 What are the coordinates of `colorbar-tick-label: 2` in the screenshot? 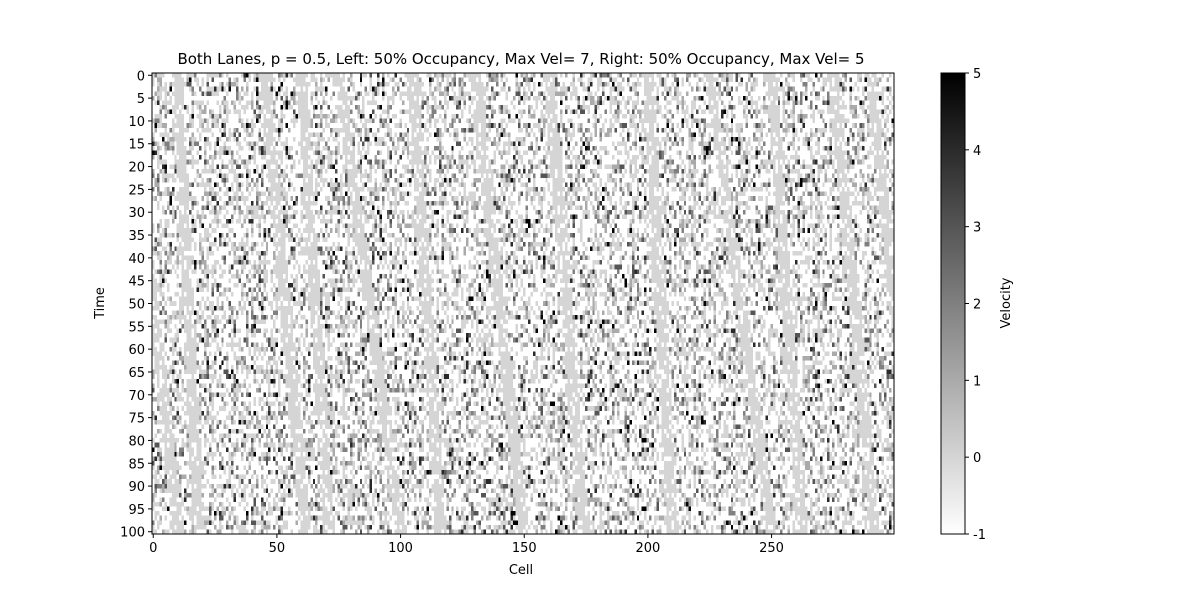 It's located at (977, 305).